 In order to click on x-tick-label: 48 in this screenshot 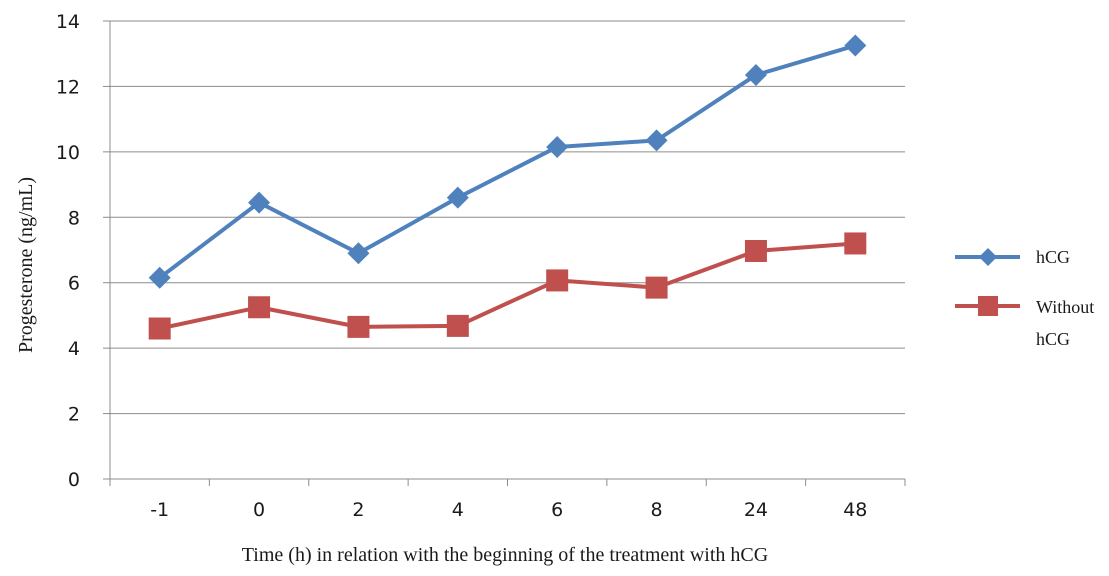, I will do `click(855, 510)`.